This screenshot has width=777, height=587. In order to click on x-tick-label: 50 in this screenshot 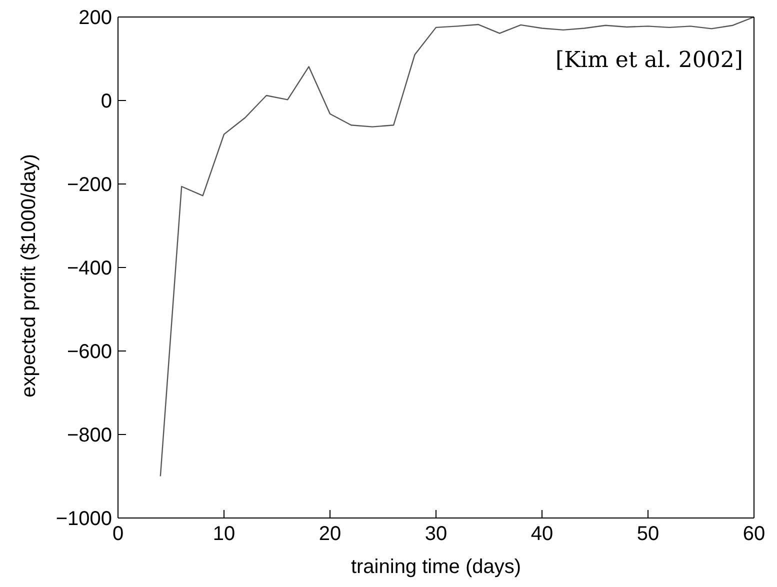, I will do `click(648, 534)`.